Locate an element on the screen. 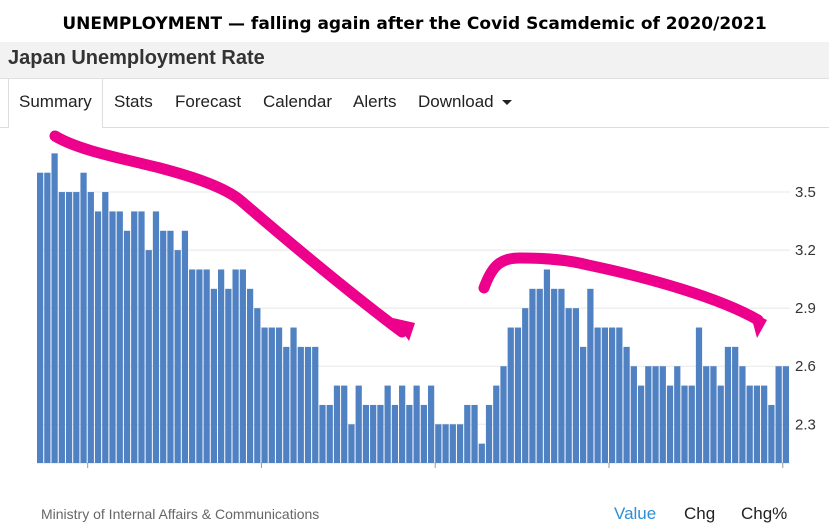 The width and height of the screenshot is (829, 532). arrow-right-head is located at coordinates (758, 325).